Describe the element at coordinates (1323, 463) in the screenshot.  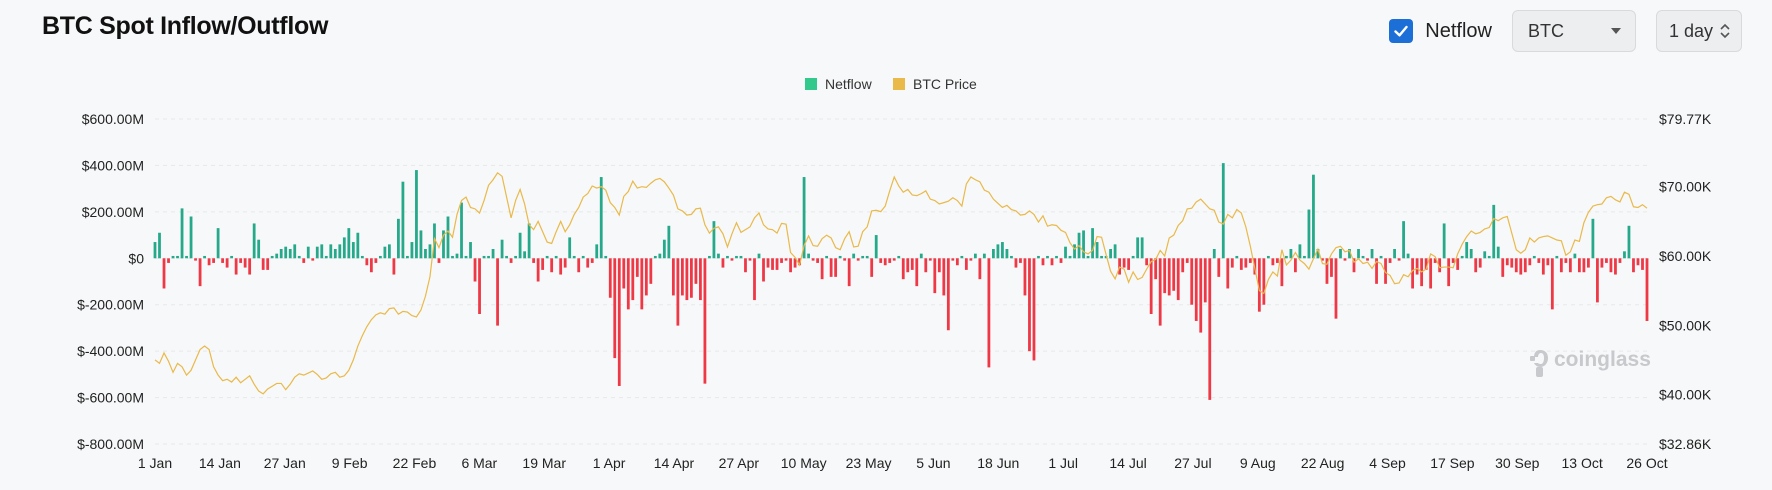
I see `x-tick-label: 22 Aug` at that location.